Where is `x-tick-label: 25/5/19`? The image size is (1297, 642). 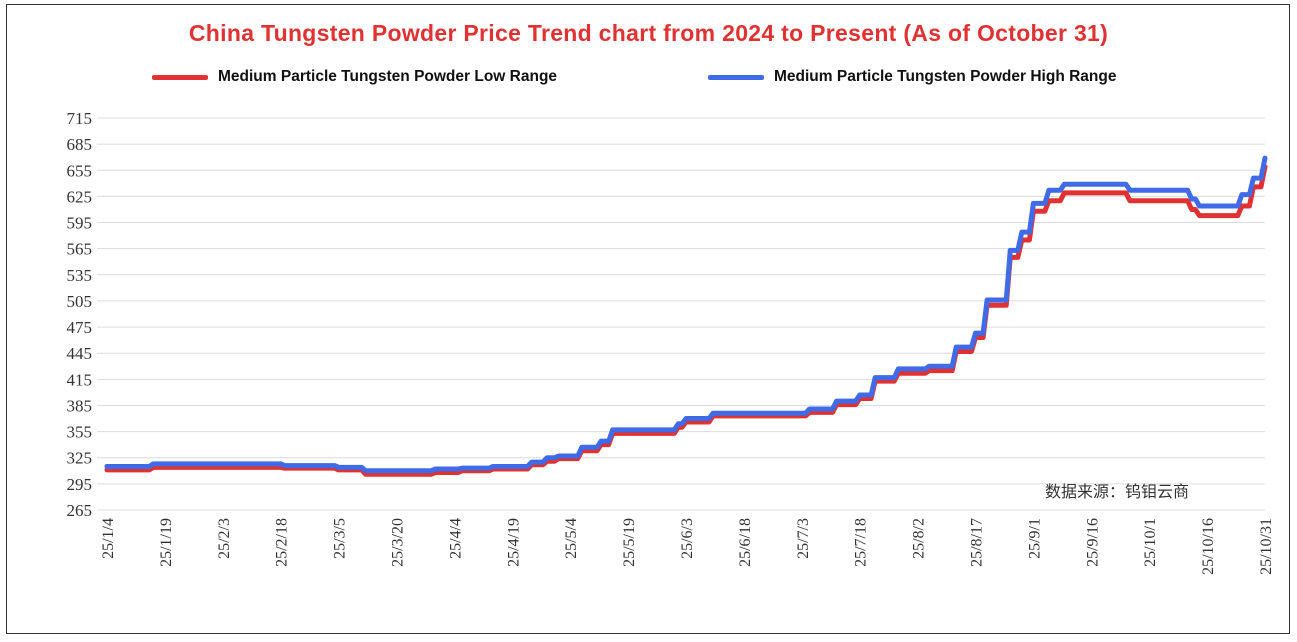
x-tick-label: 25/5/19 is located at coordinates (629, 542).